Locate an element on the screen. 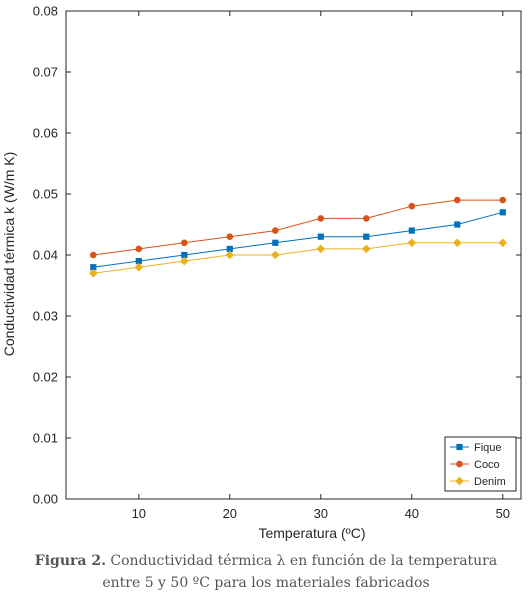  legend-marker-denim is located at coordinates (459, 481).